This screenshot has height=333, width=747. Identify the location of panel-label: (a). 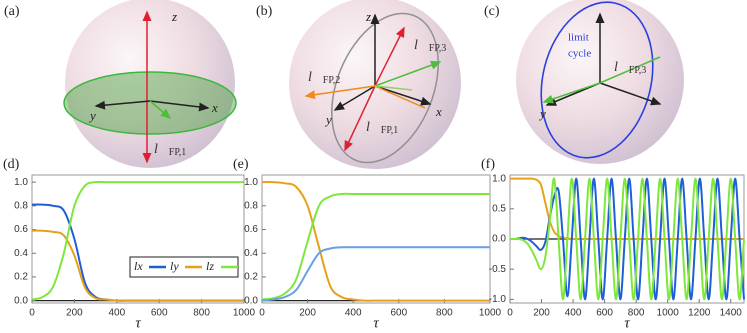
(12, 11).